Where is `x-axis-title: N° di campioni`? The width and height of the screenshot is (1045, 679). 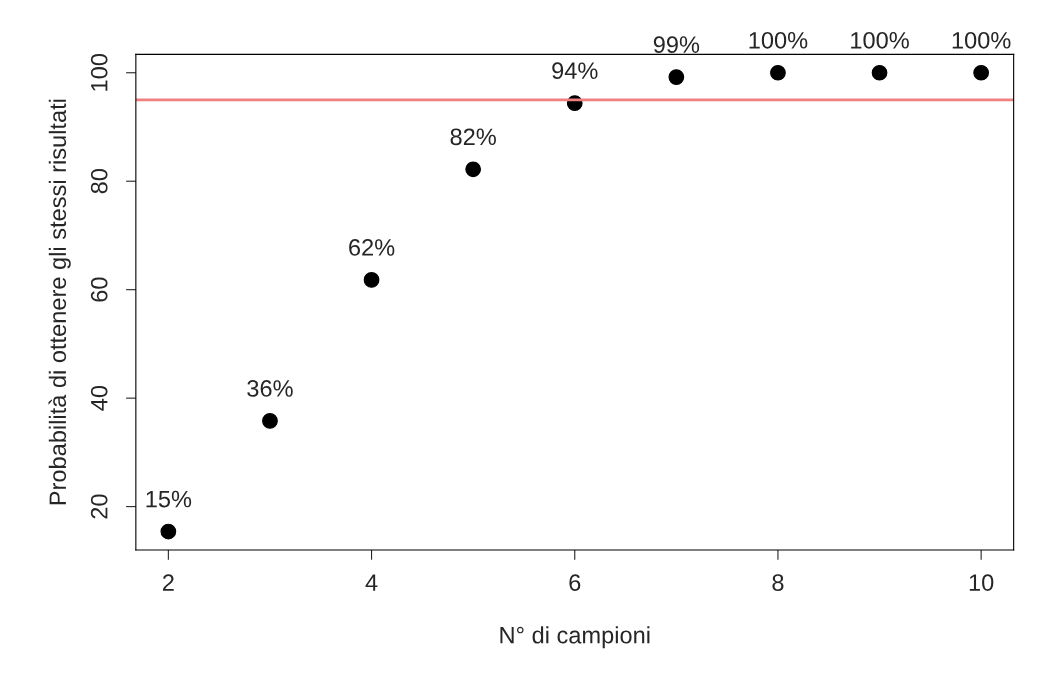
x-axis-title: N° di campioni is located at coordinates (575, 637).